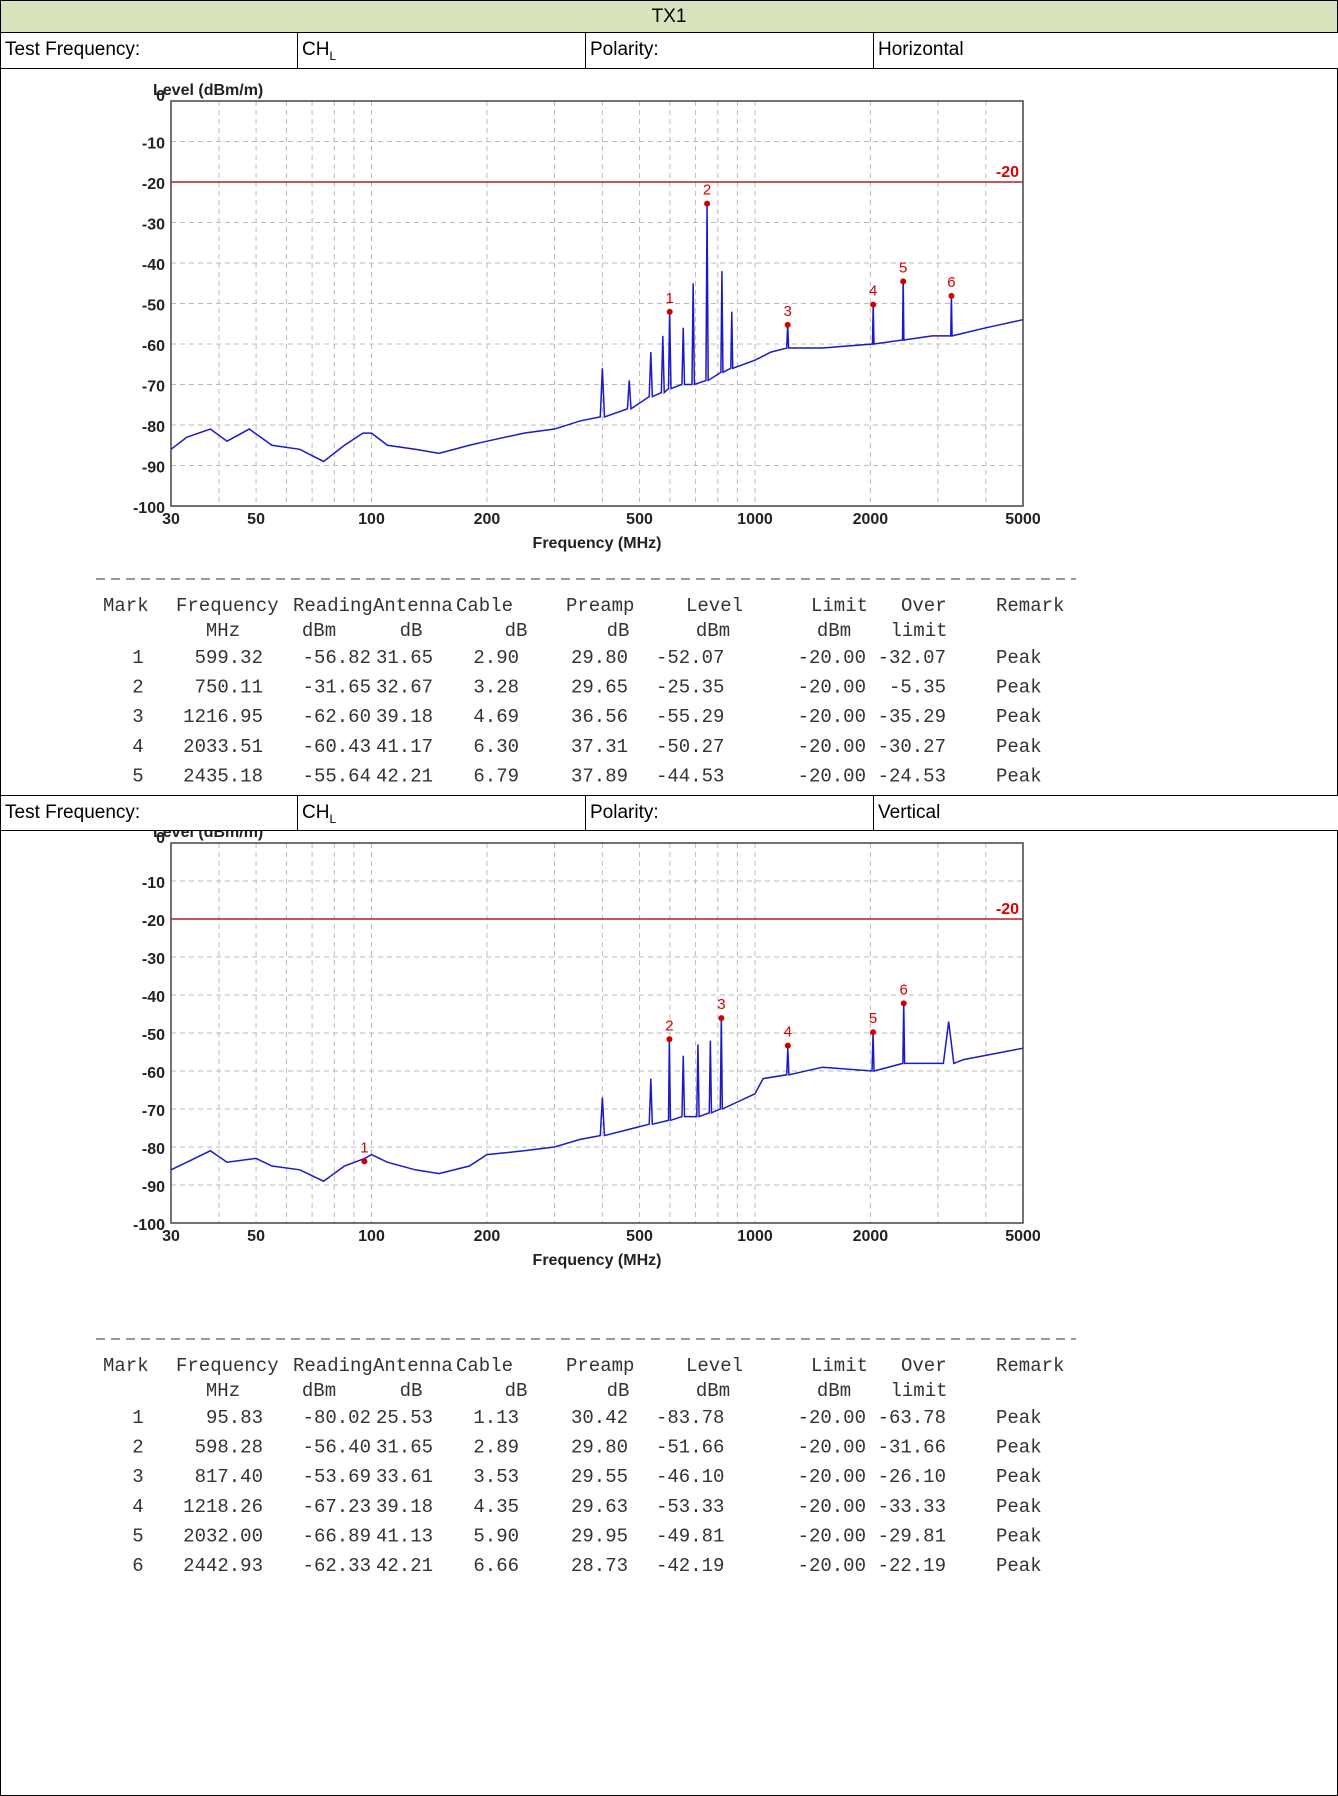 The height and width of the screenshot is (1796, 1338). What do you see at coordinates (413, 1366) in the screenshot?
I see `column-header: Antenna` at bounding box center [413, 1366].